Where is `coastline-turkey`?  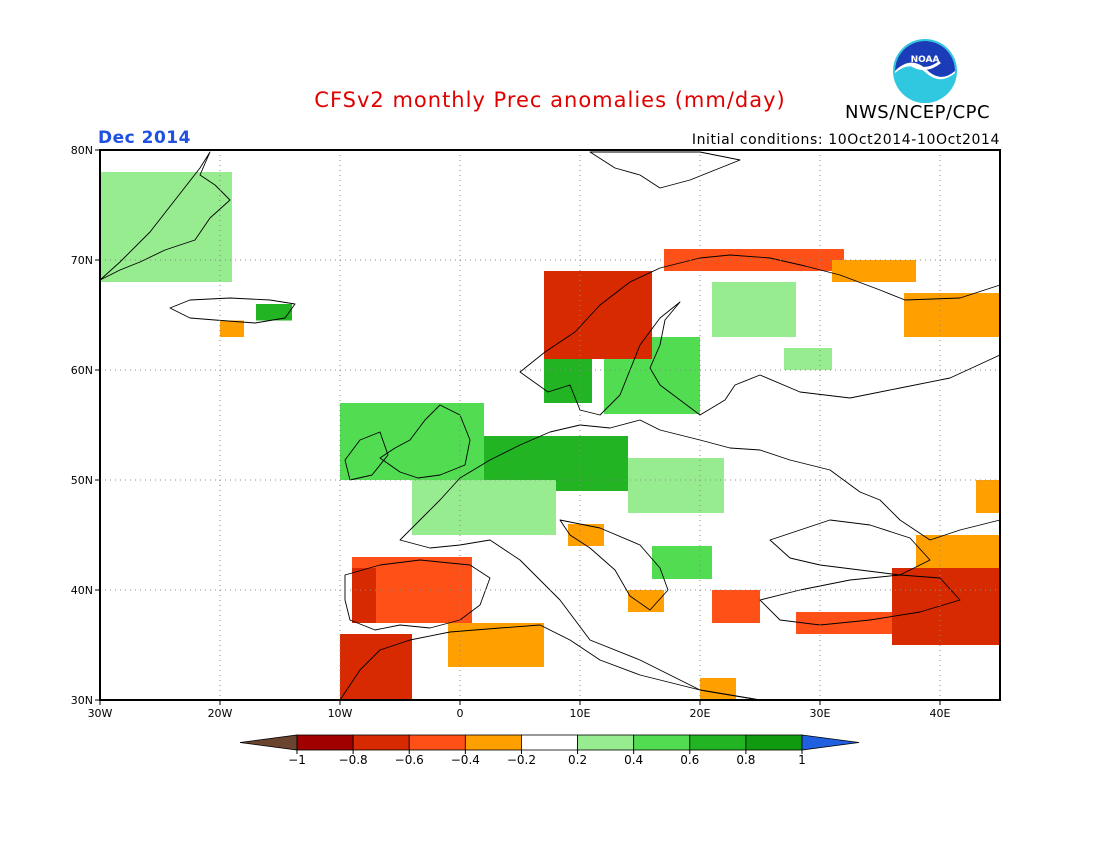
coastline-turkey is located at coordinates (860, 600).